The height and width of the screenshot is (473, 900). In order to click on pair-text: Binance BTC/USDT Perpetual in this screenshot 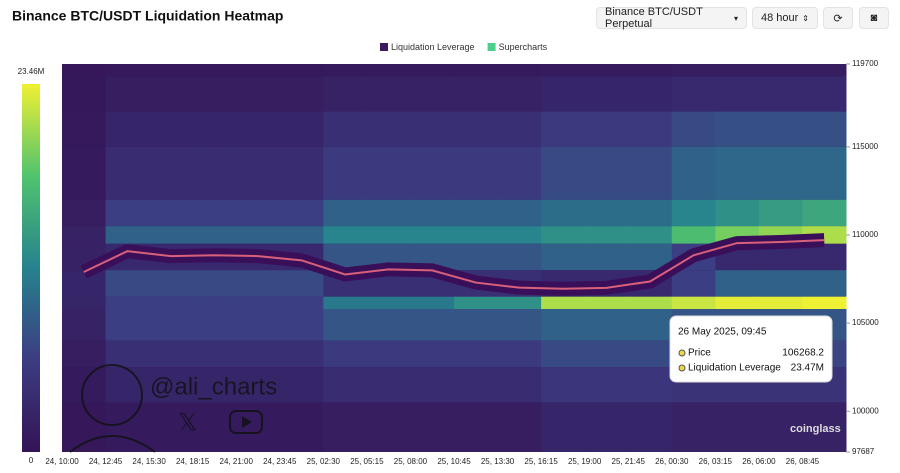, I will do `click(654, 18)`.